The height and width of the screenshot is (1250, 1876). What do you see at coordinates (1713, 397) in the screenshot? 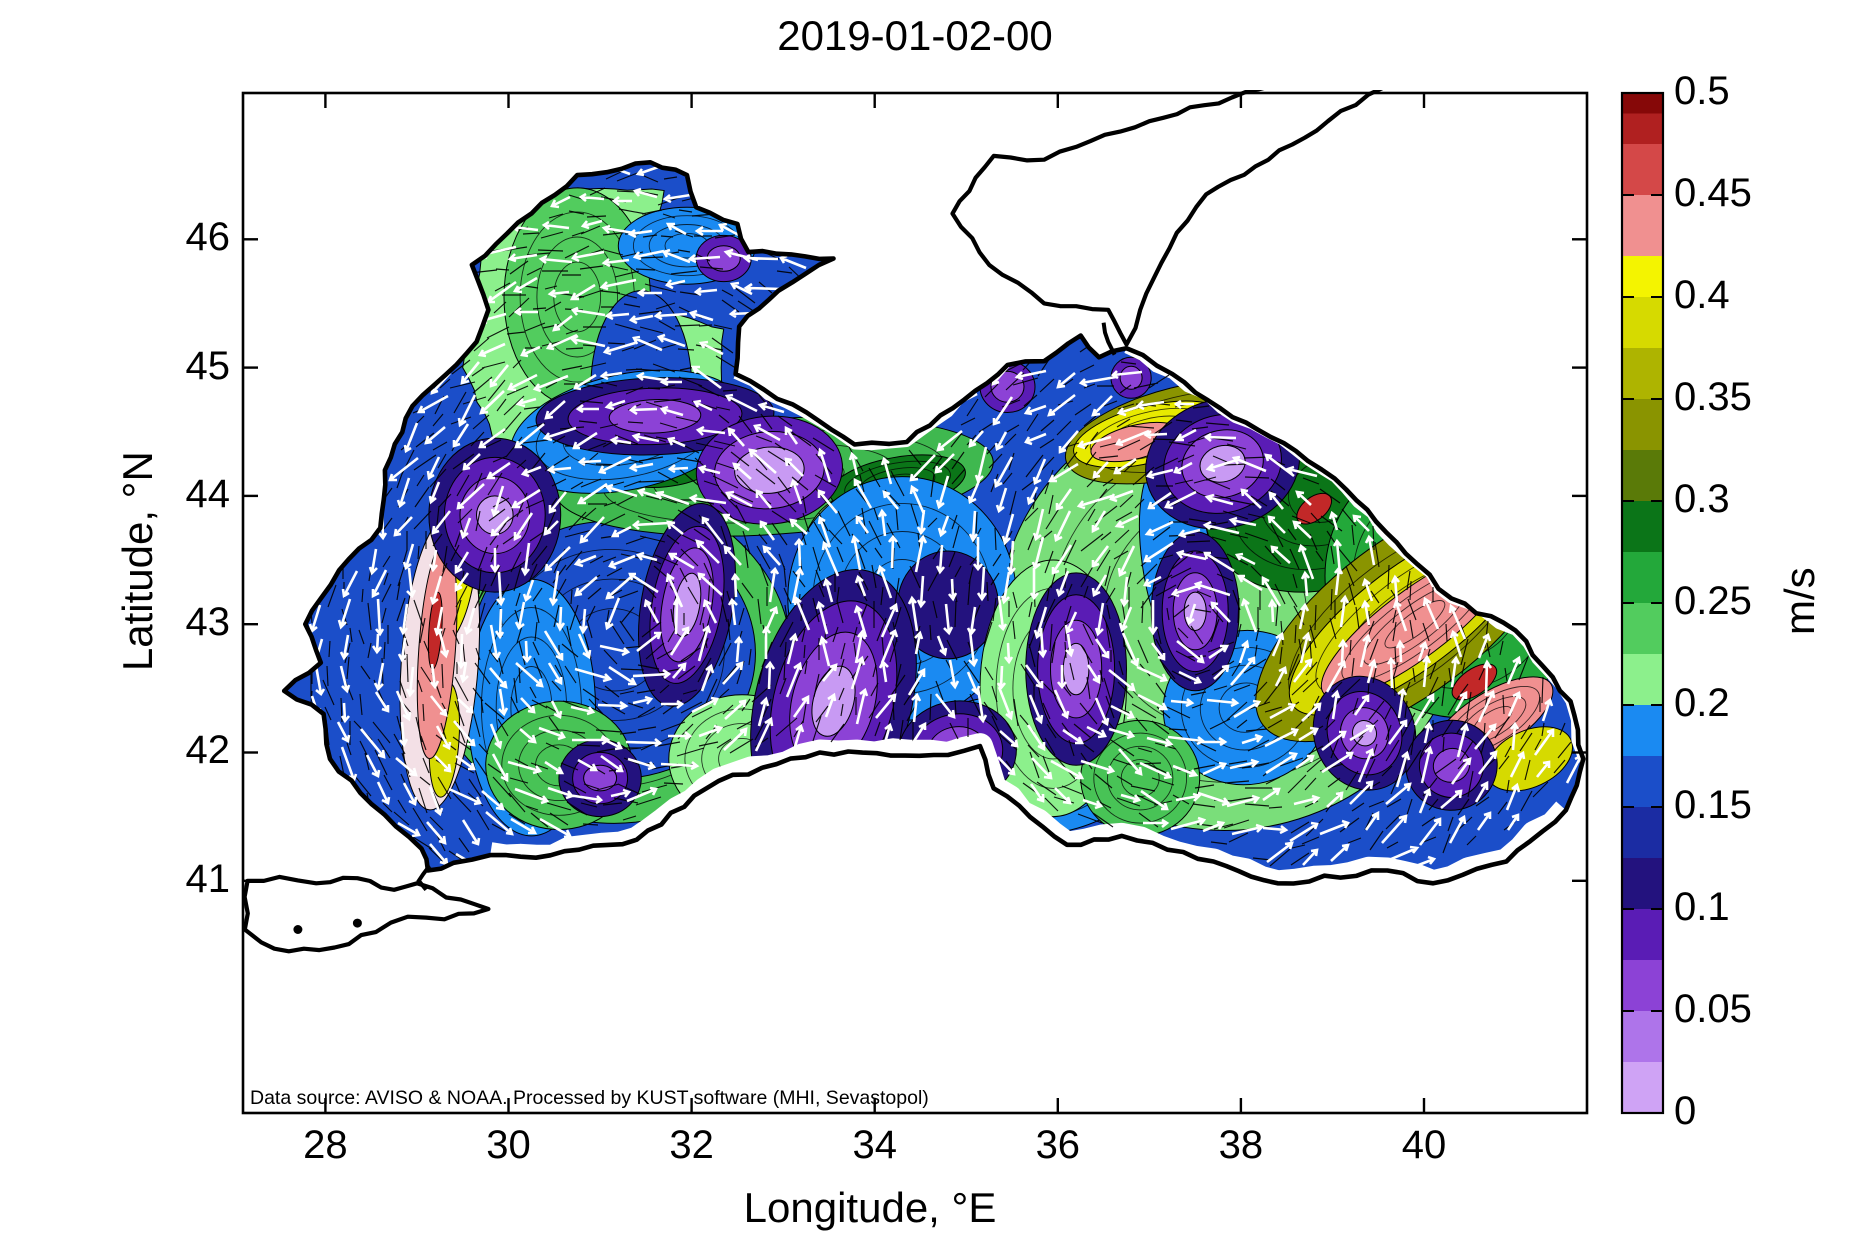
I see `colorbar-tick-label: 0.35` at bounding box center [1713, 397].